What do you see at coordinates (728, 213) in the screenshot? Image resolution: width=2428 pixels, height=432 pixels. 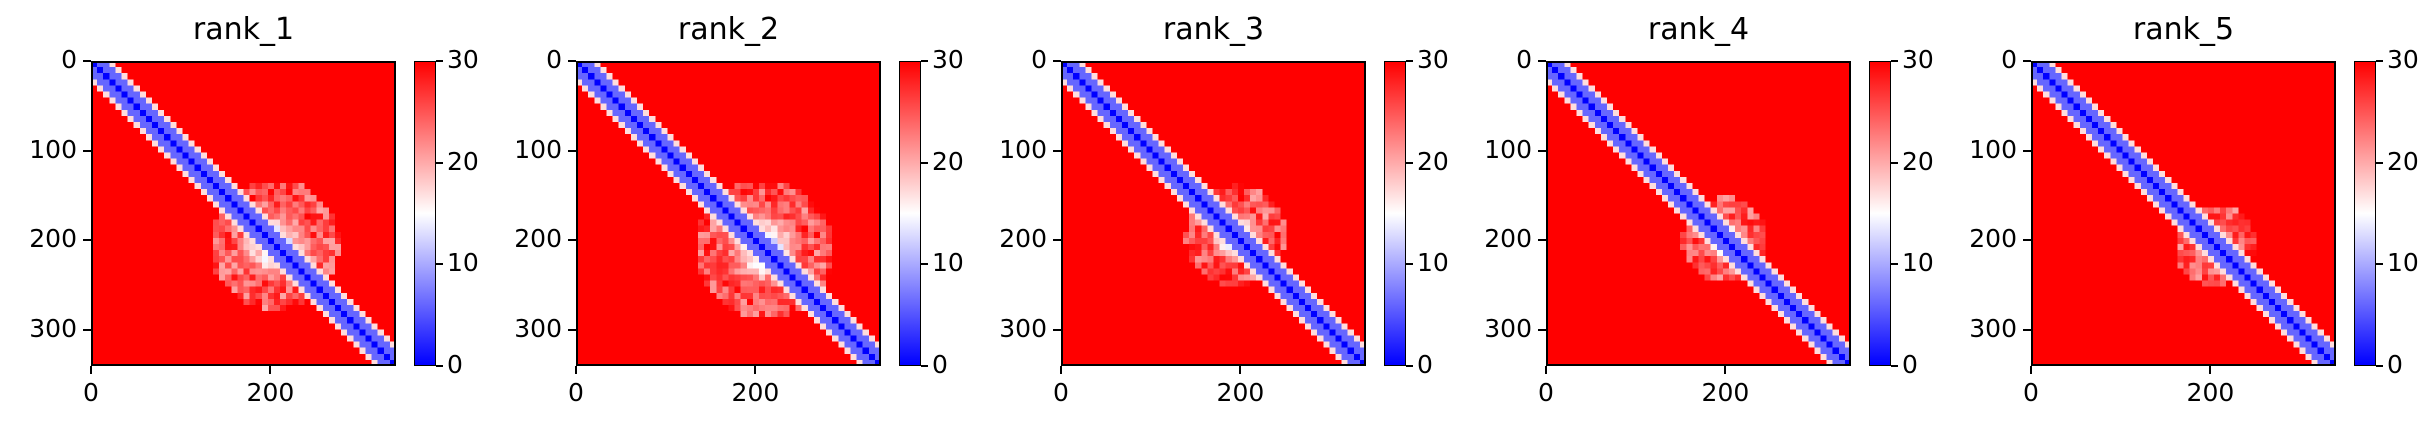 I see `heatmap-svg` at bounding box center [728, 213].